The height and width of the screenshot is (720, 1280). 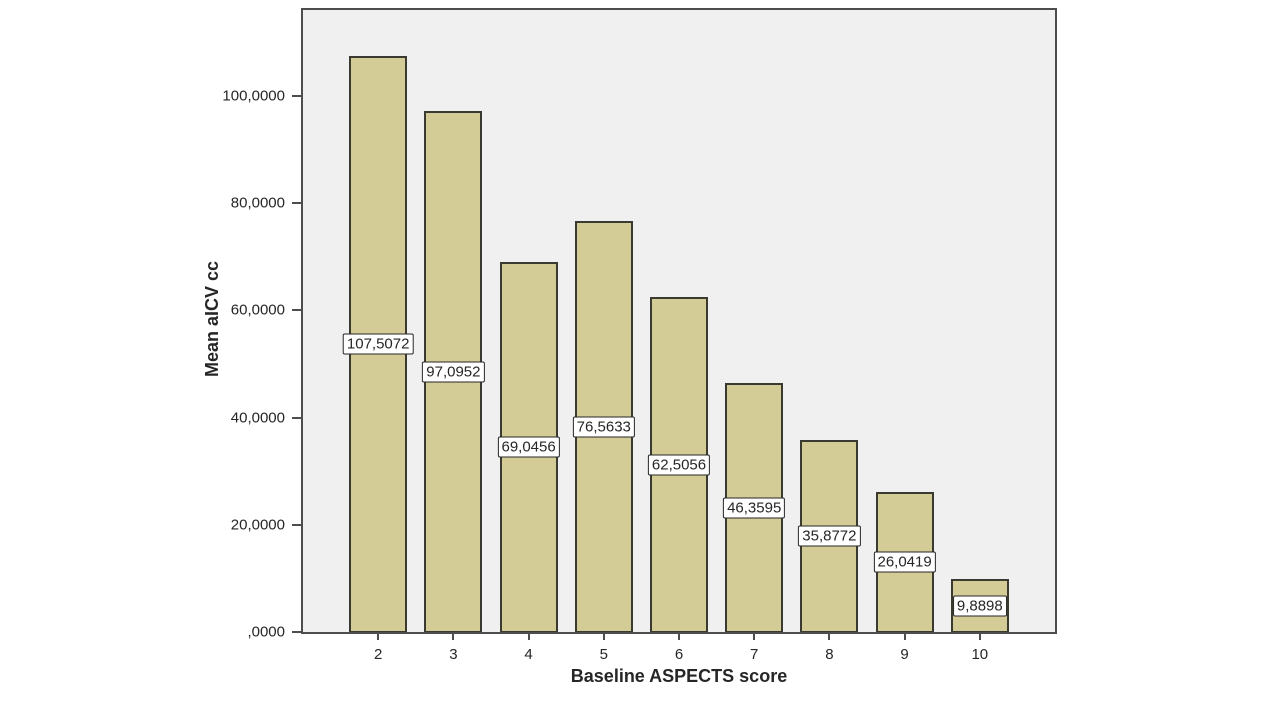 I want to click on bar-value-label: 97,0952, so click(x=453, y=371).